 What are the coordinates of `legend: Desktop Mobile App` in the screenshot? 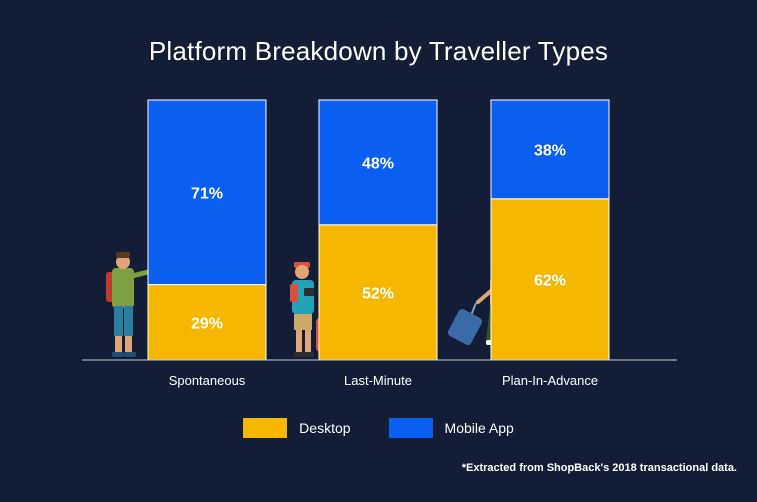 It's located at (378, 428).